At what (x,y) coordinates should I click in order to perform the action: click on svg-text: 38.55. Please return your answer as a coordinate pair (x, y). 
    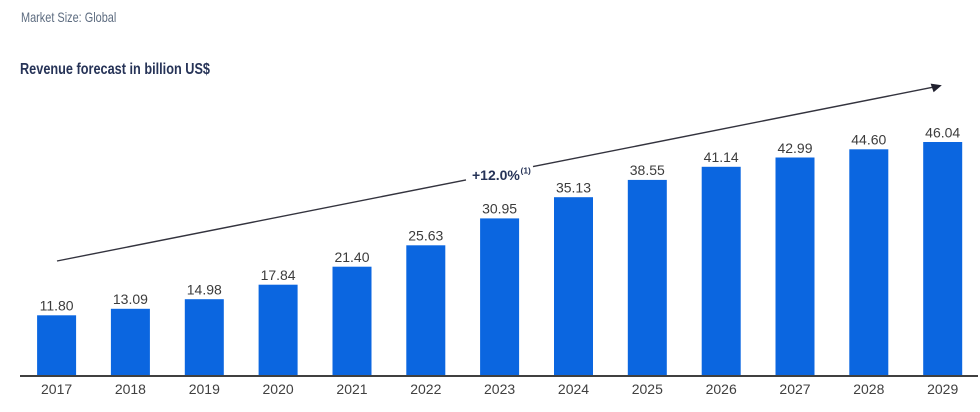
    Looking at the image, I should click on (647, 170).